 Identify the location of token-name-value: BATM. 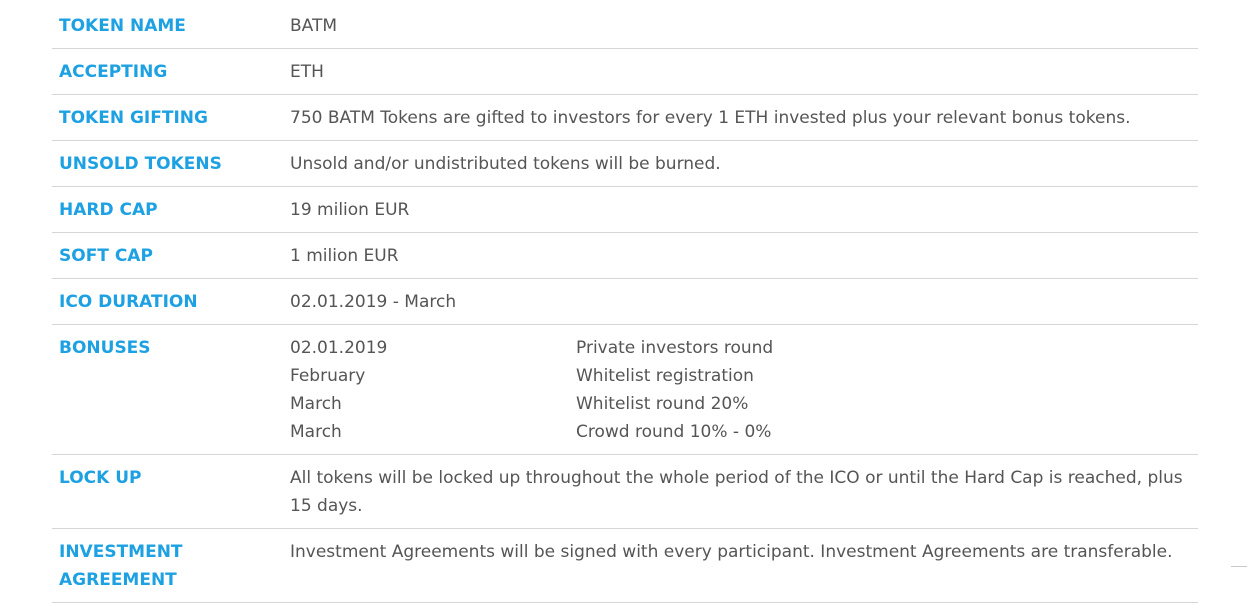
(744, 29).